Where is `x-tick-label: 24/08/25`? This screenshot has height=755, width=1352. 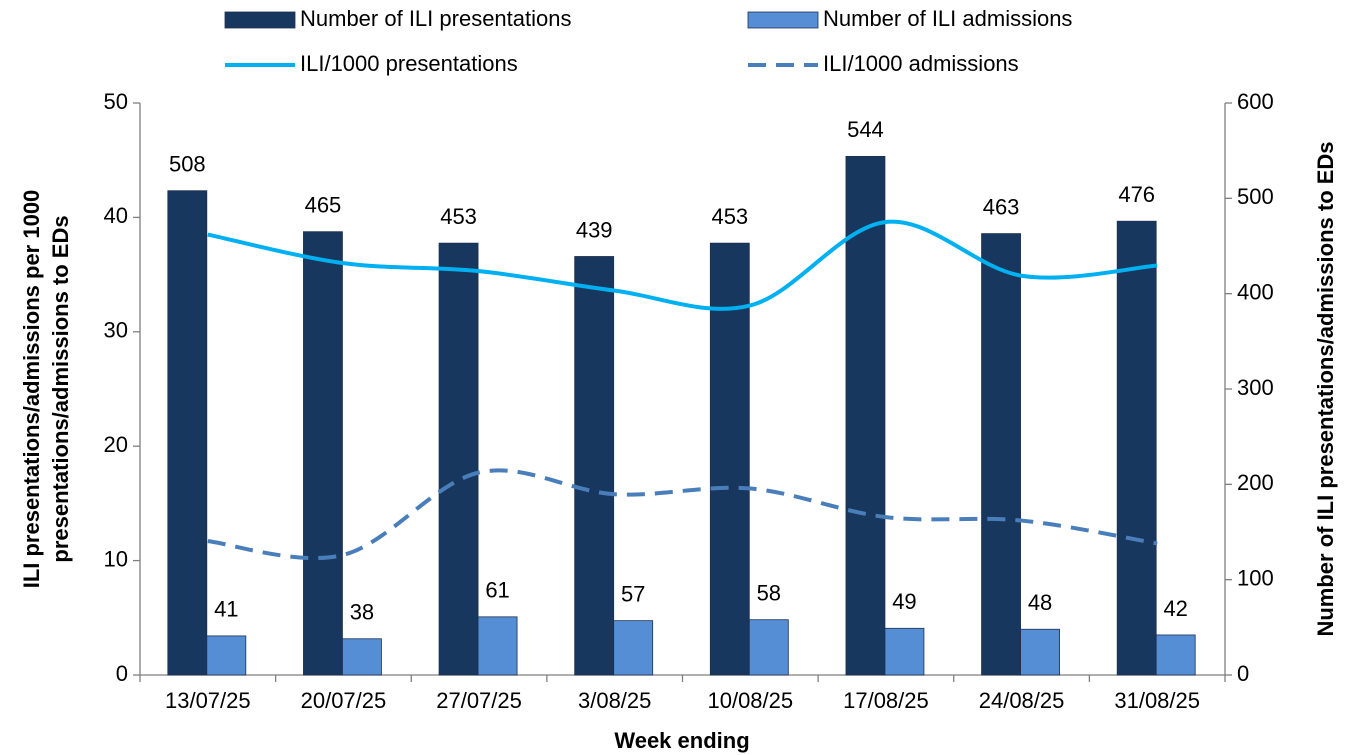
x-tick-label: 24/08/25 is located at coordinates (1022, 700).